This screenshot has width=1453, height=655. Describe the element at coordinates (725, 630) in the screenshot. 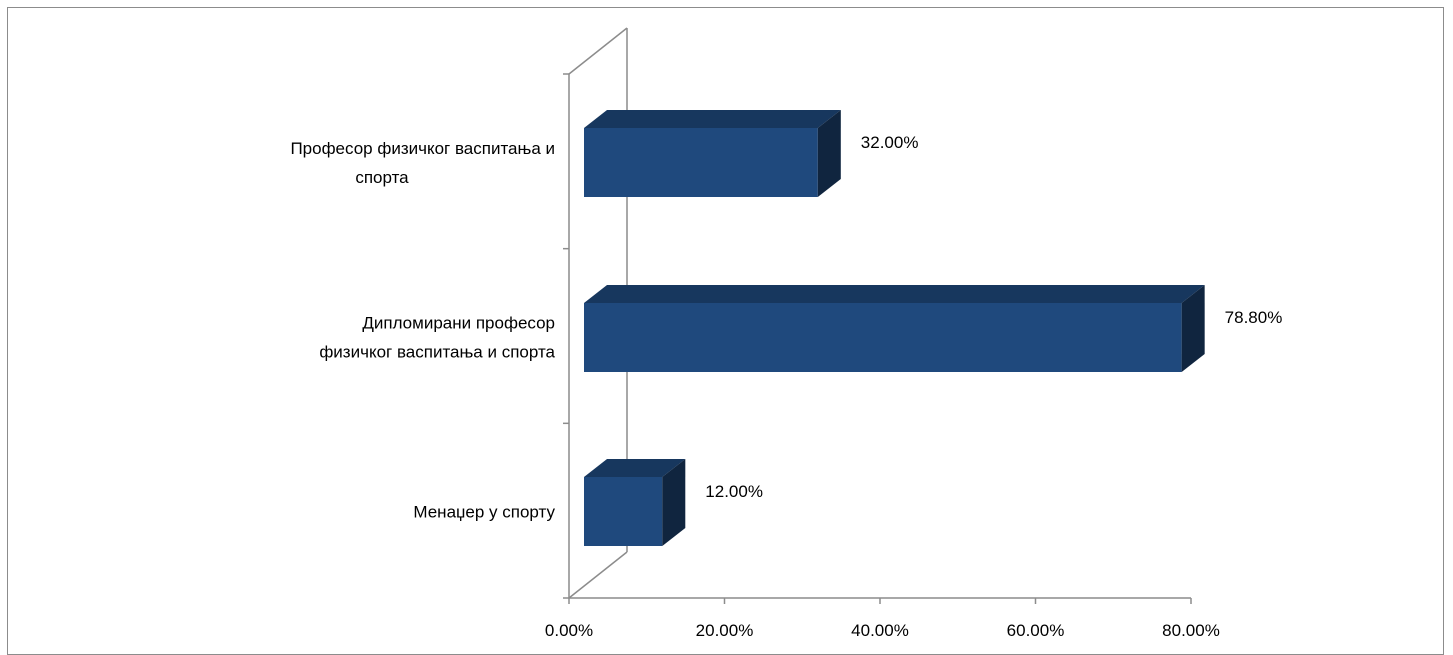

I see `x-tick-label: 20.00%` at that location.